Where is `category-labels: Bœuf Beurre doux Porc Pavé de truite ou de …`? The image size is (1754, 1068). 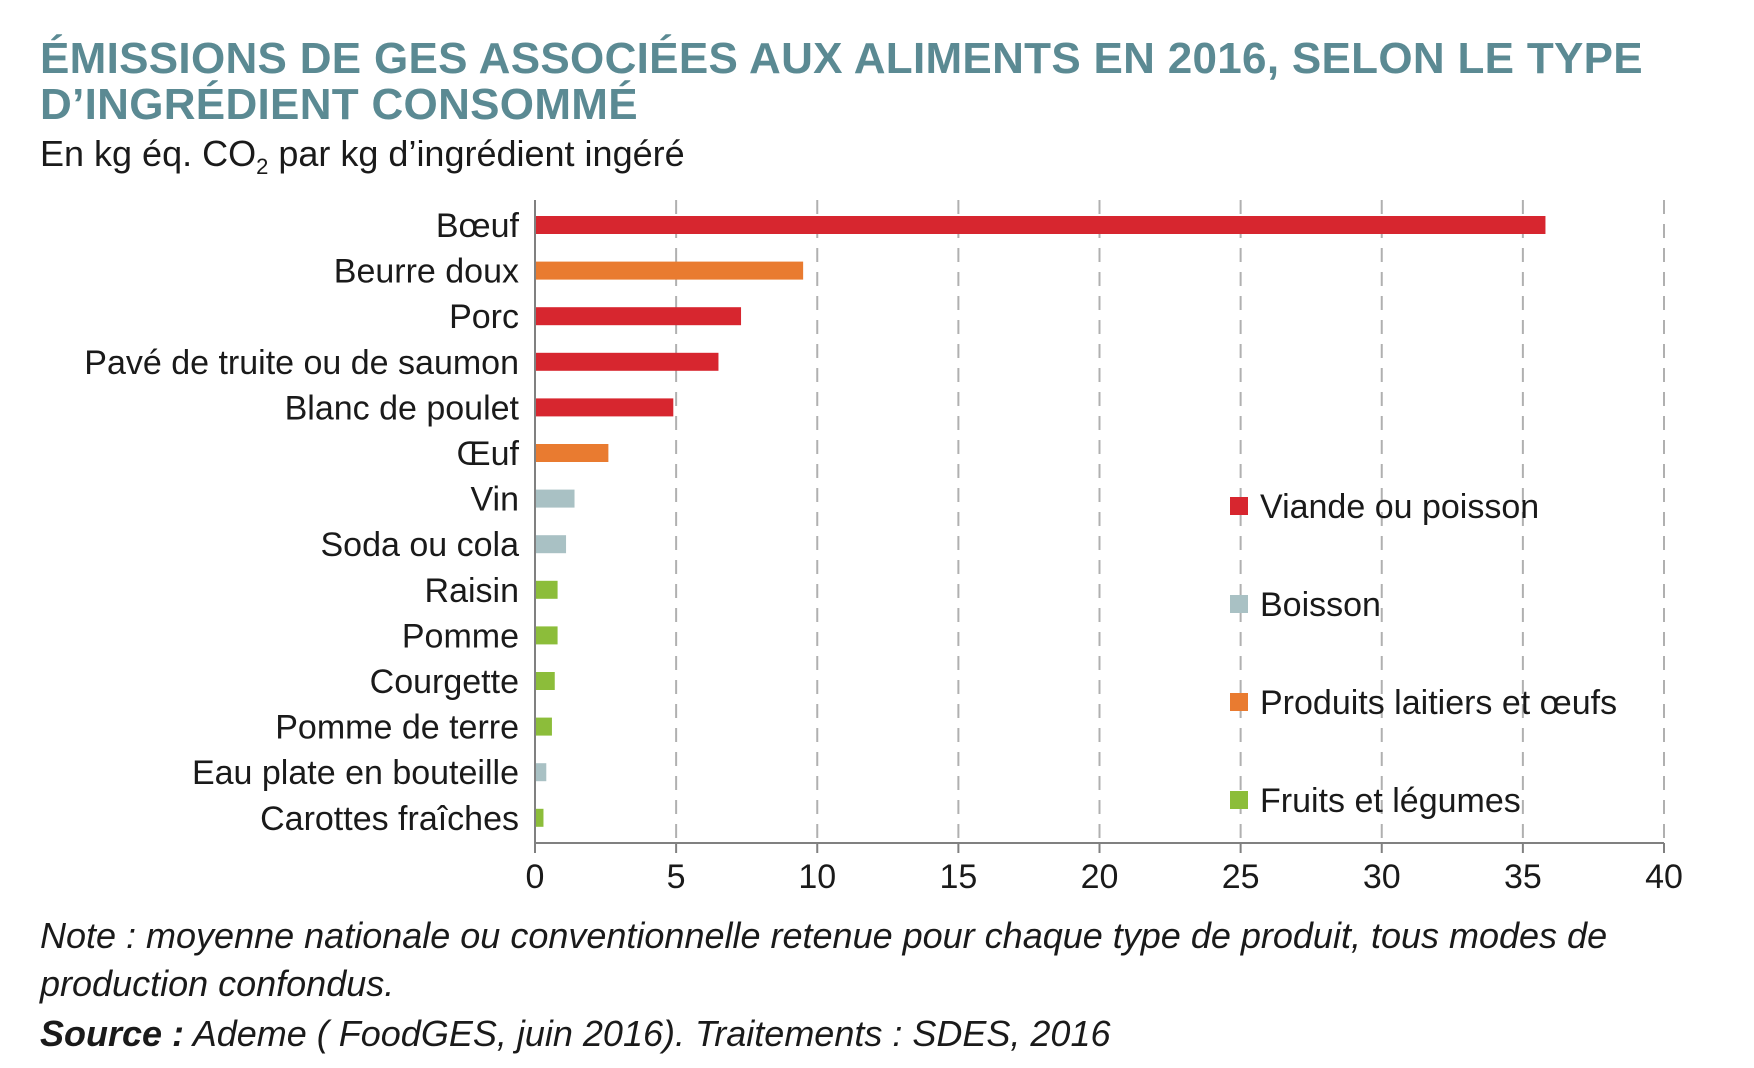
category-labels: Bœuf Beurre doux Porc Pavé de truite ou de … is located at coordinates (301, 522).